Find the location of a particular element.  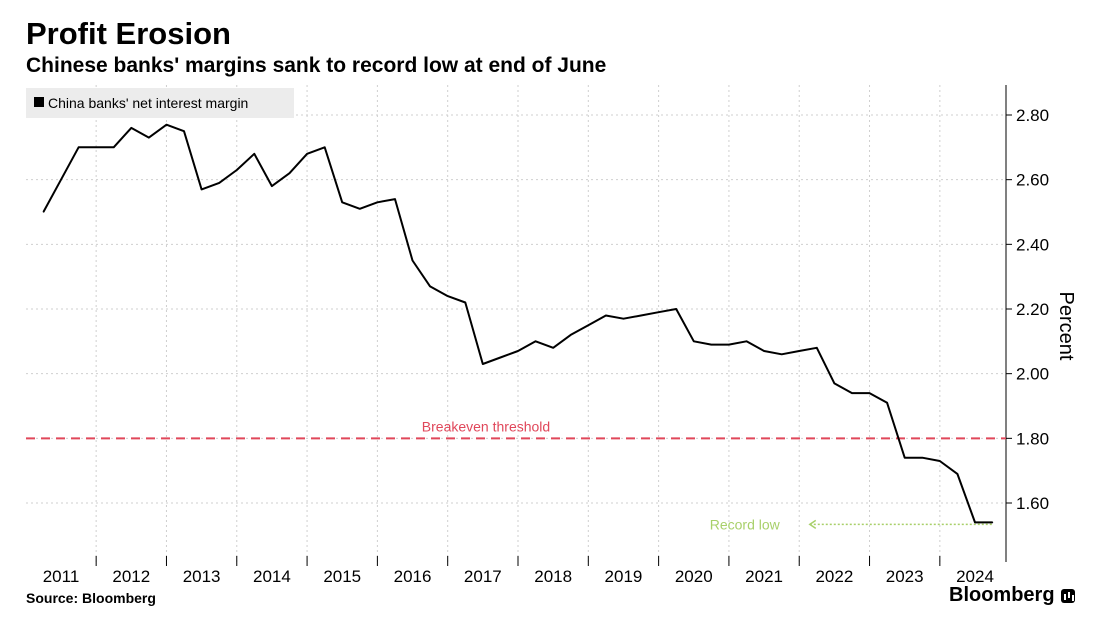

legend-swatch is located at coordinates (39, 102).